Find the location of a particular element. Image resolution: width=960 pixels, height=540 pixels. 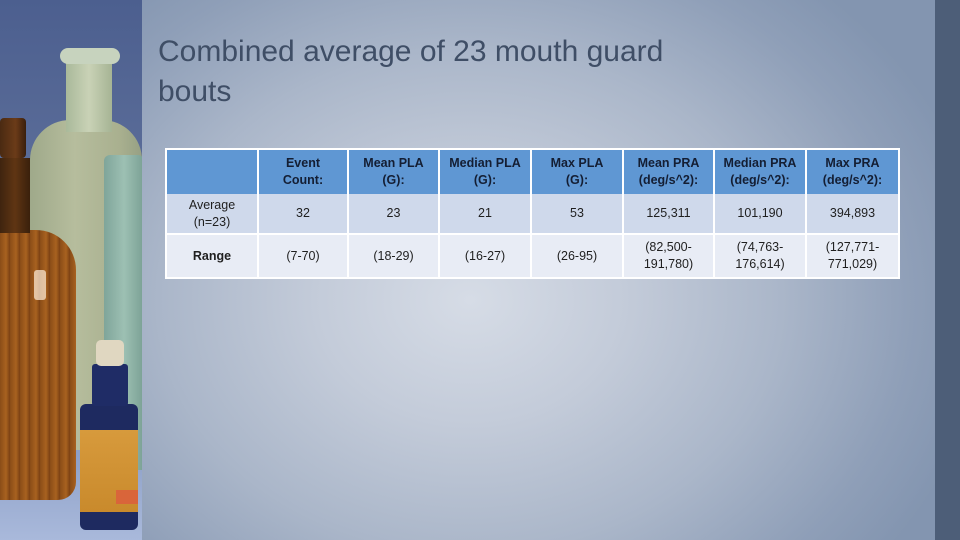

header-mean-pla: Mean PLA (G): is located at coordinates (394, 172).